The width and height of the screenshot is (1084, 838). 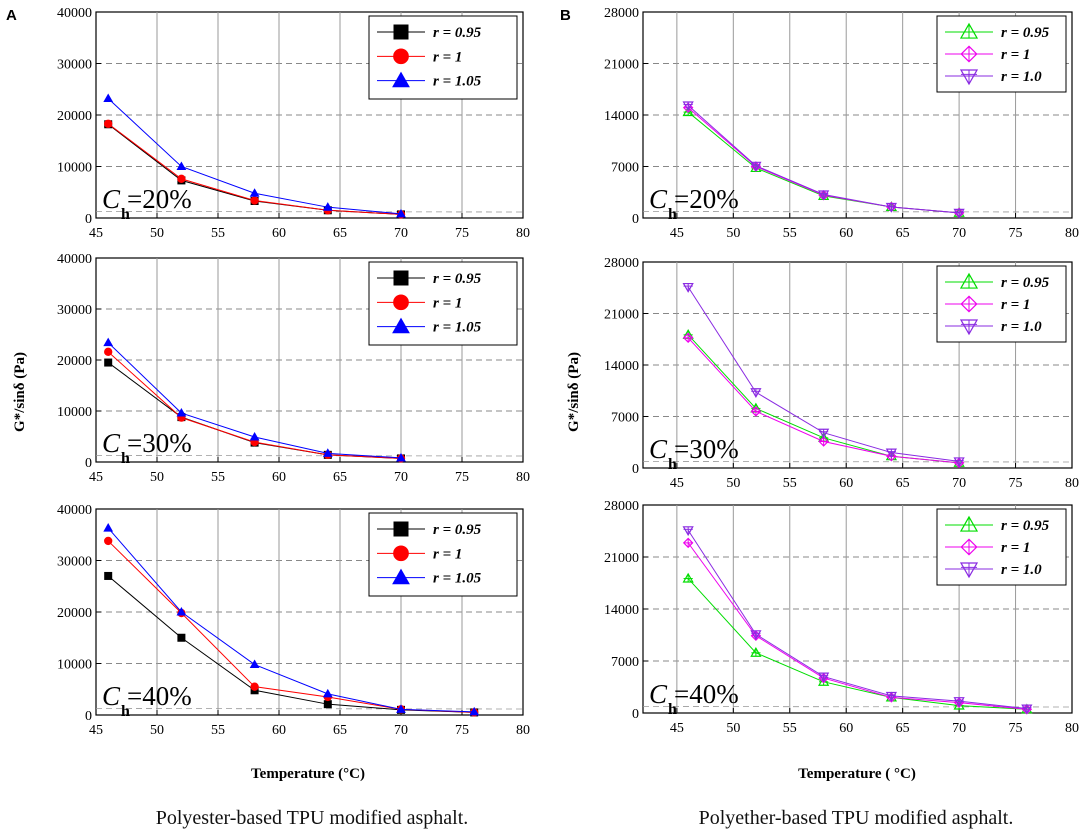 I want to click on ch-value: =30%, so click(x=159, y=443).